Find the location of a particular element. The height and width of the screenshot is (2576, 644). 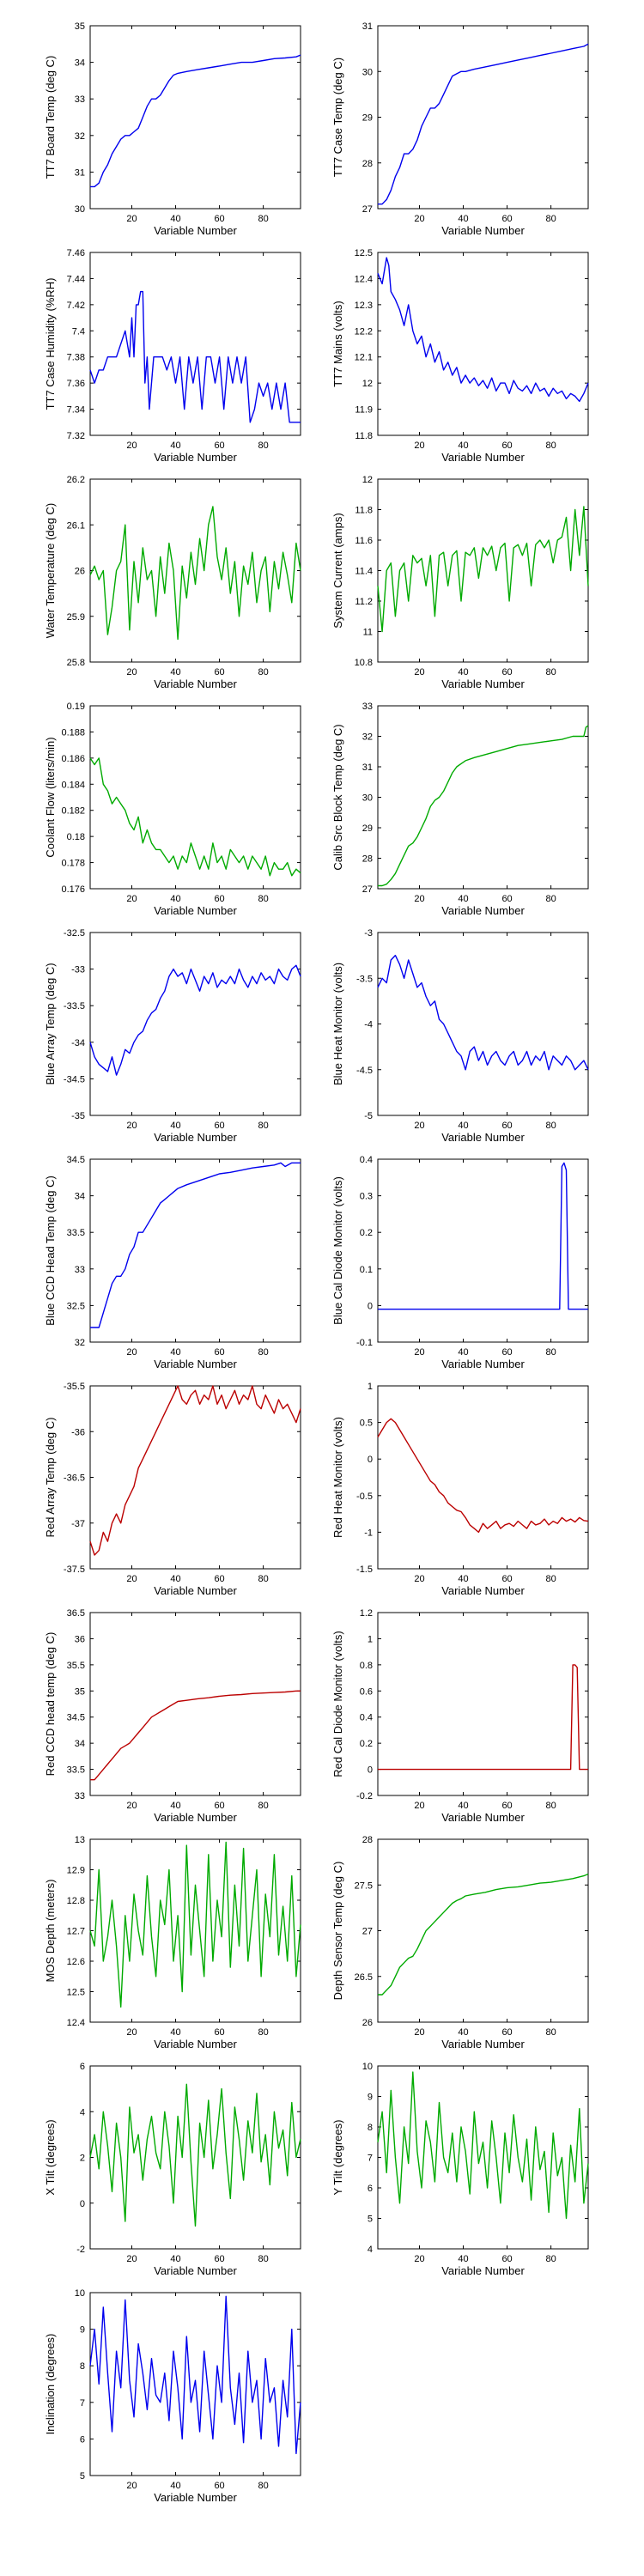

y-tick-label: 7 is located at coordinates (82, 2404).